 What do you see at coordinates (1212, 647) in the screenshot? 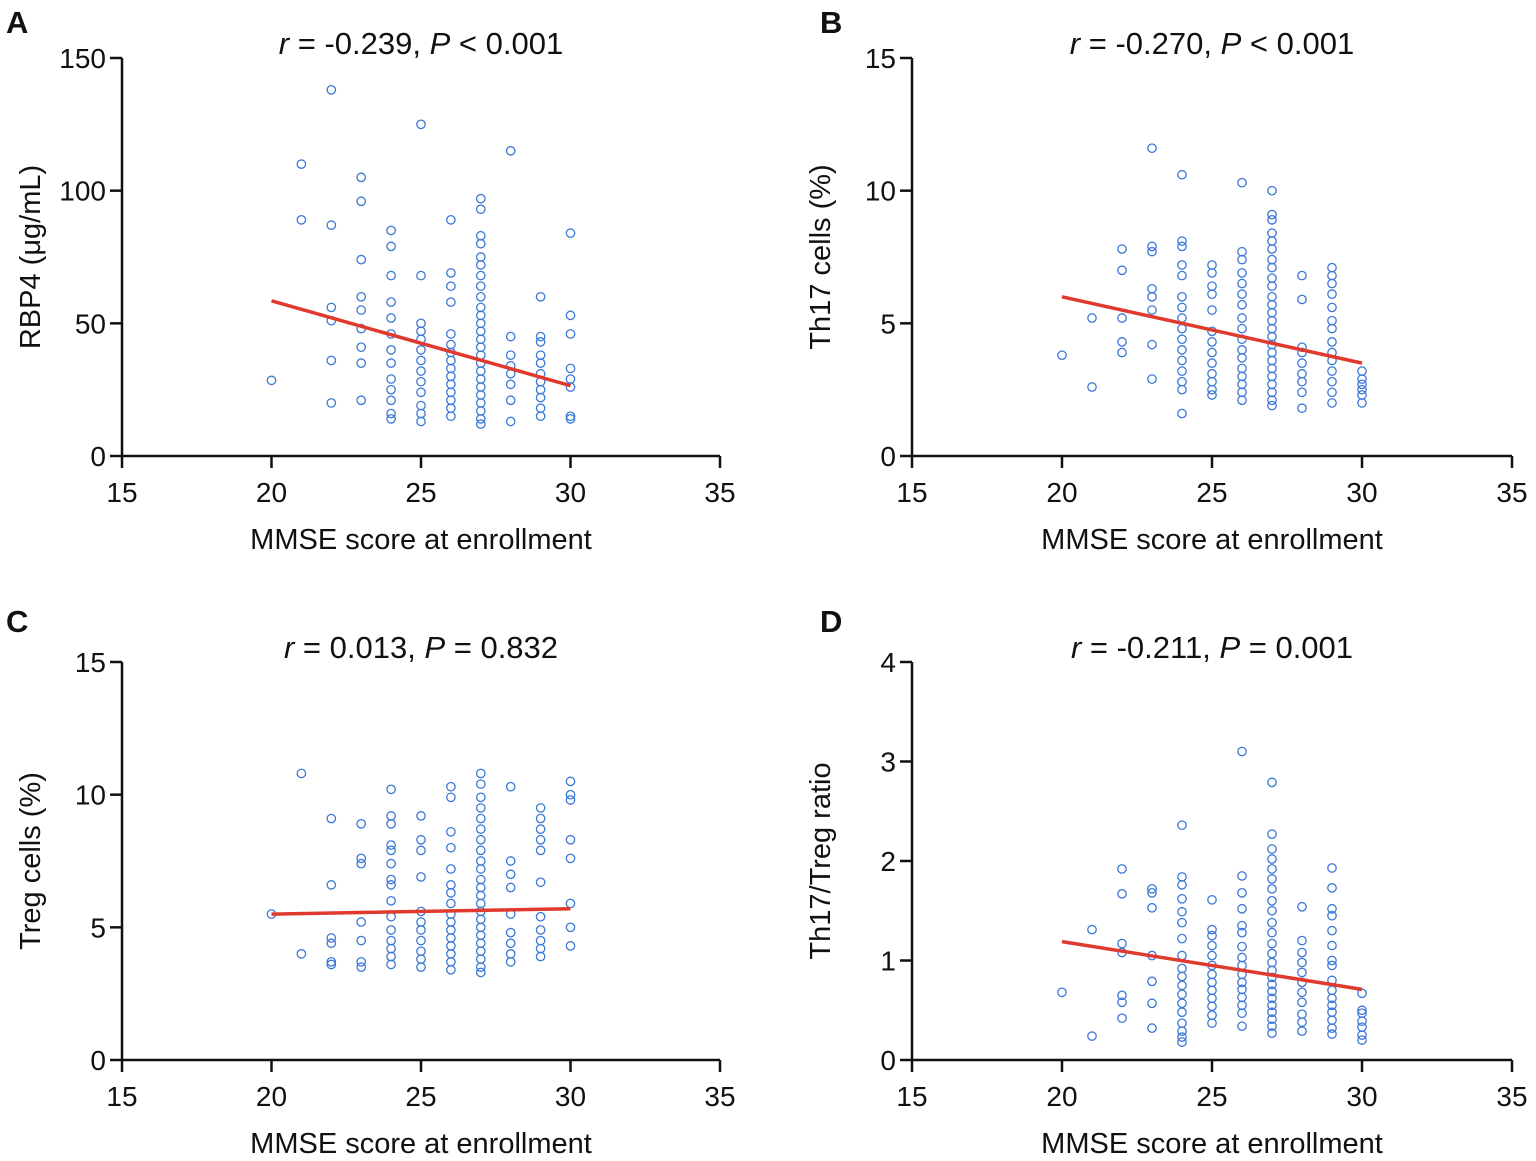
I see `stats-annotation: r = -0.211, P = 0.001` at bounding box center [1212, 647].